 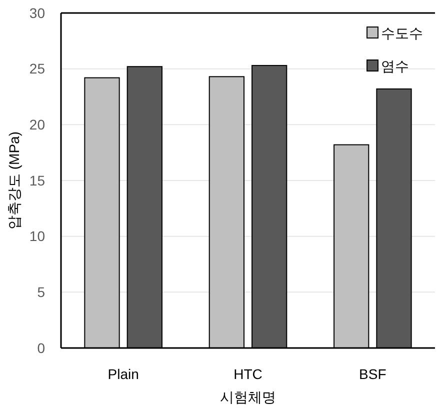 I want to click on y-tick-label: 25, so click(x=37, y=68).